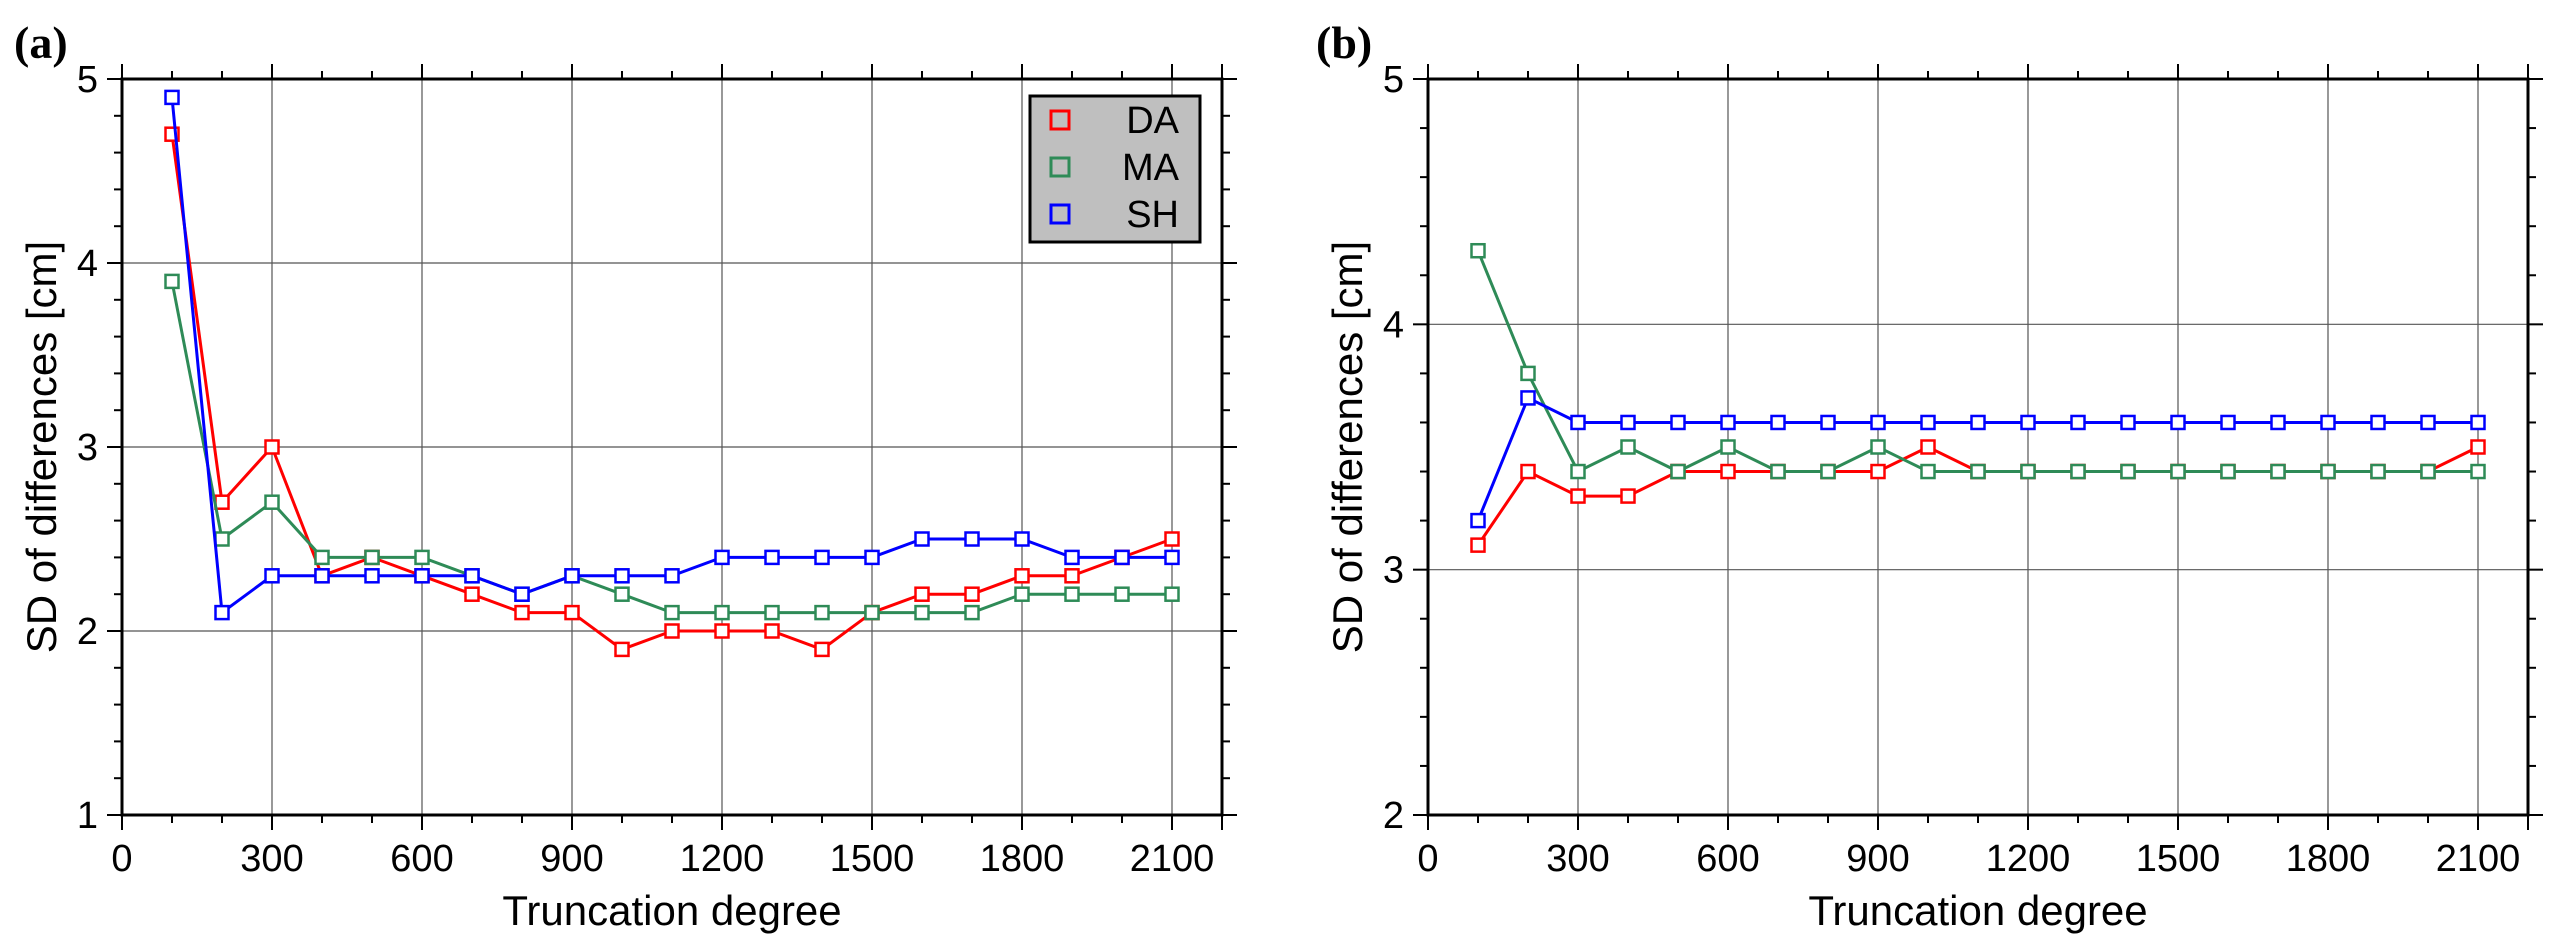 This screenshot has height=937, width=2550. What do you see at coordinates (1977, 910) in the screenshot?
I see `x-axis-title: Truncation degree` at bounding box center [1977, 910].